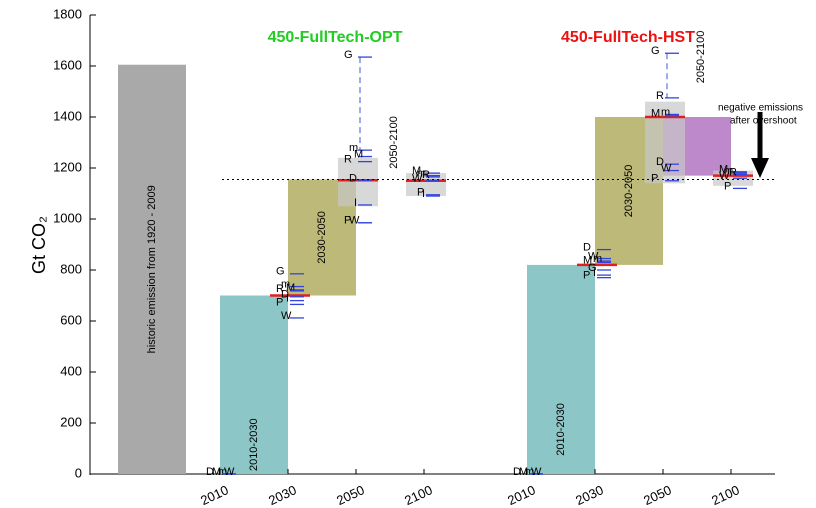 The width and height of the screenshot is (816, 508). What do you see at coordinates (39, 245) in the screenshot?
I see `y-axis-label: Gt CO₂` at bounding box center [39, 245].